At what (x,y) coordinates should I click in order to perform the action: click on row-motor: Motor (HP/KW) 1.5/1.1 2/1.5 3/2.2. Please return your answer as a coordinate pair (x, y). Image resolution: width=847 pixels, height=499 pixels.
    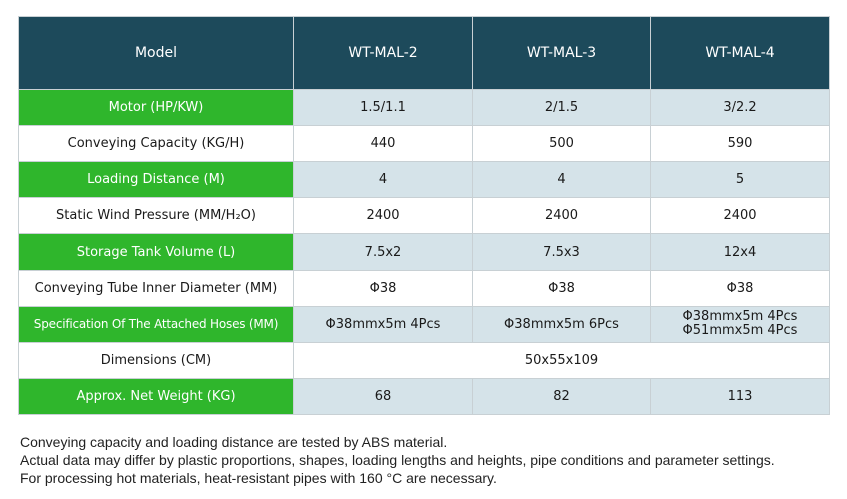
    Looking at the image, I should click on (424, 108).